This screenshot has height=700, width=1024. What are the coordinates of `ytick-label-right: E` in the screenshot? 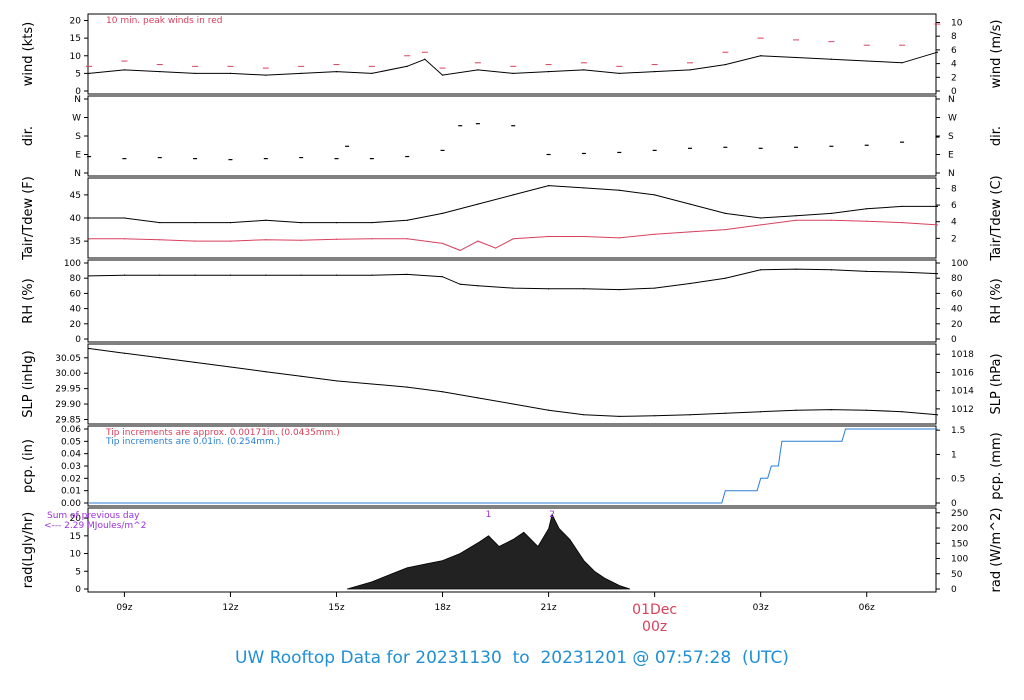 It's located at (951, 156).